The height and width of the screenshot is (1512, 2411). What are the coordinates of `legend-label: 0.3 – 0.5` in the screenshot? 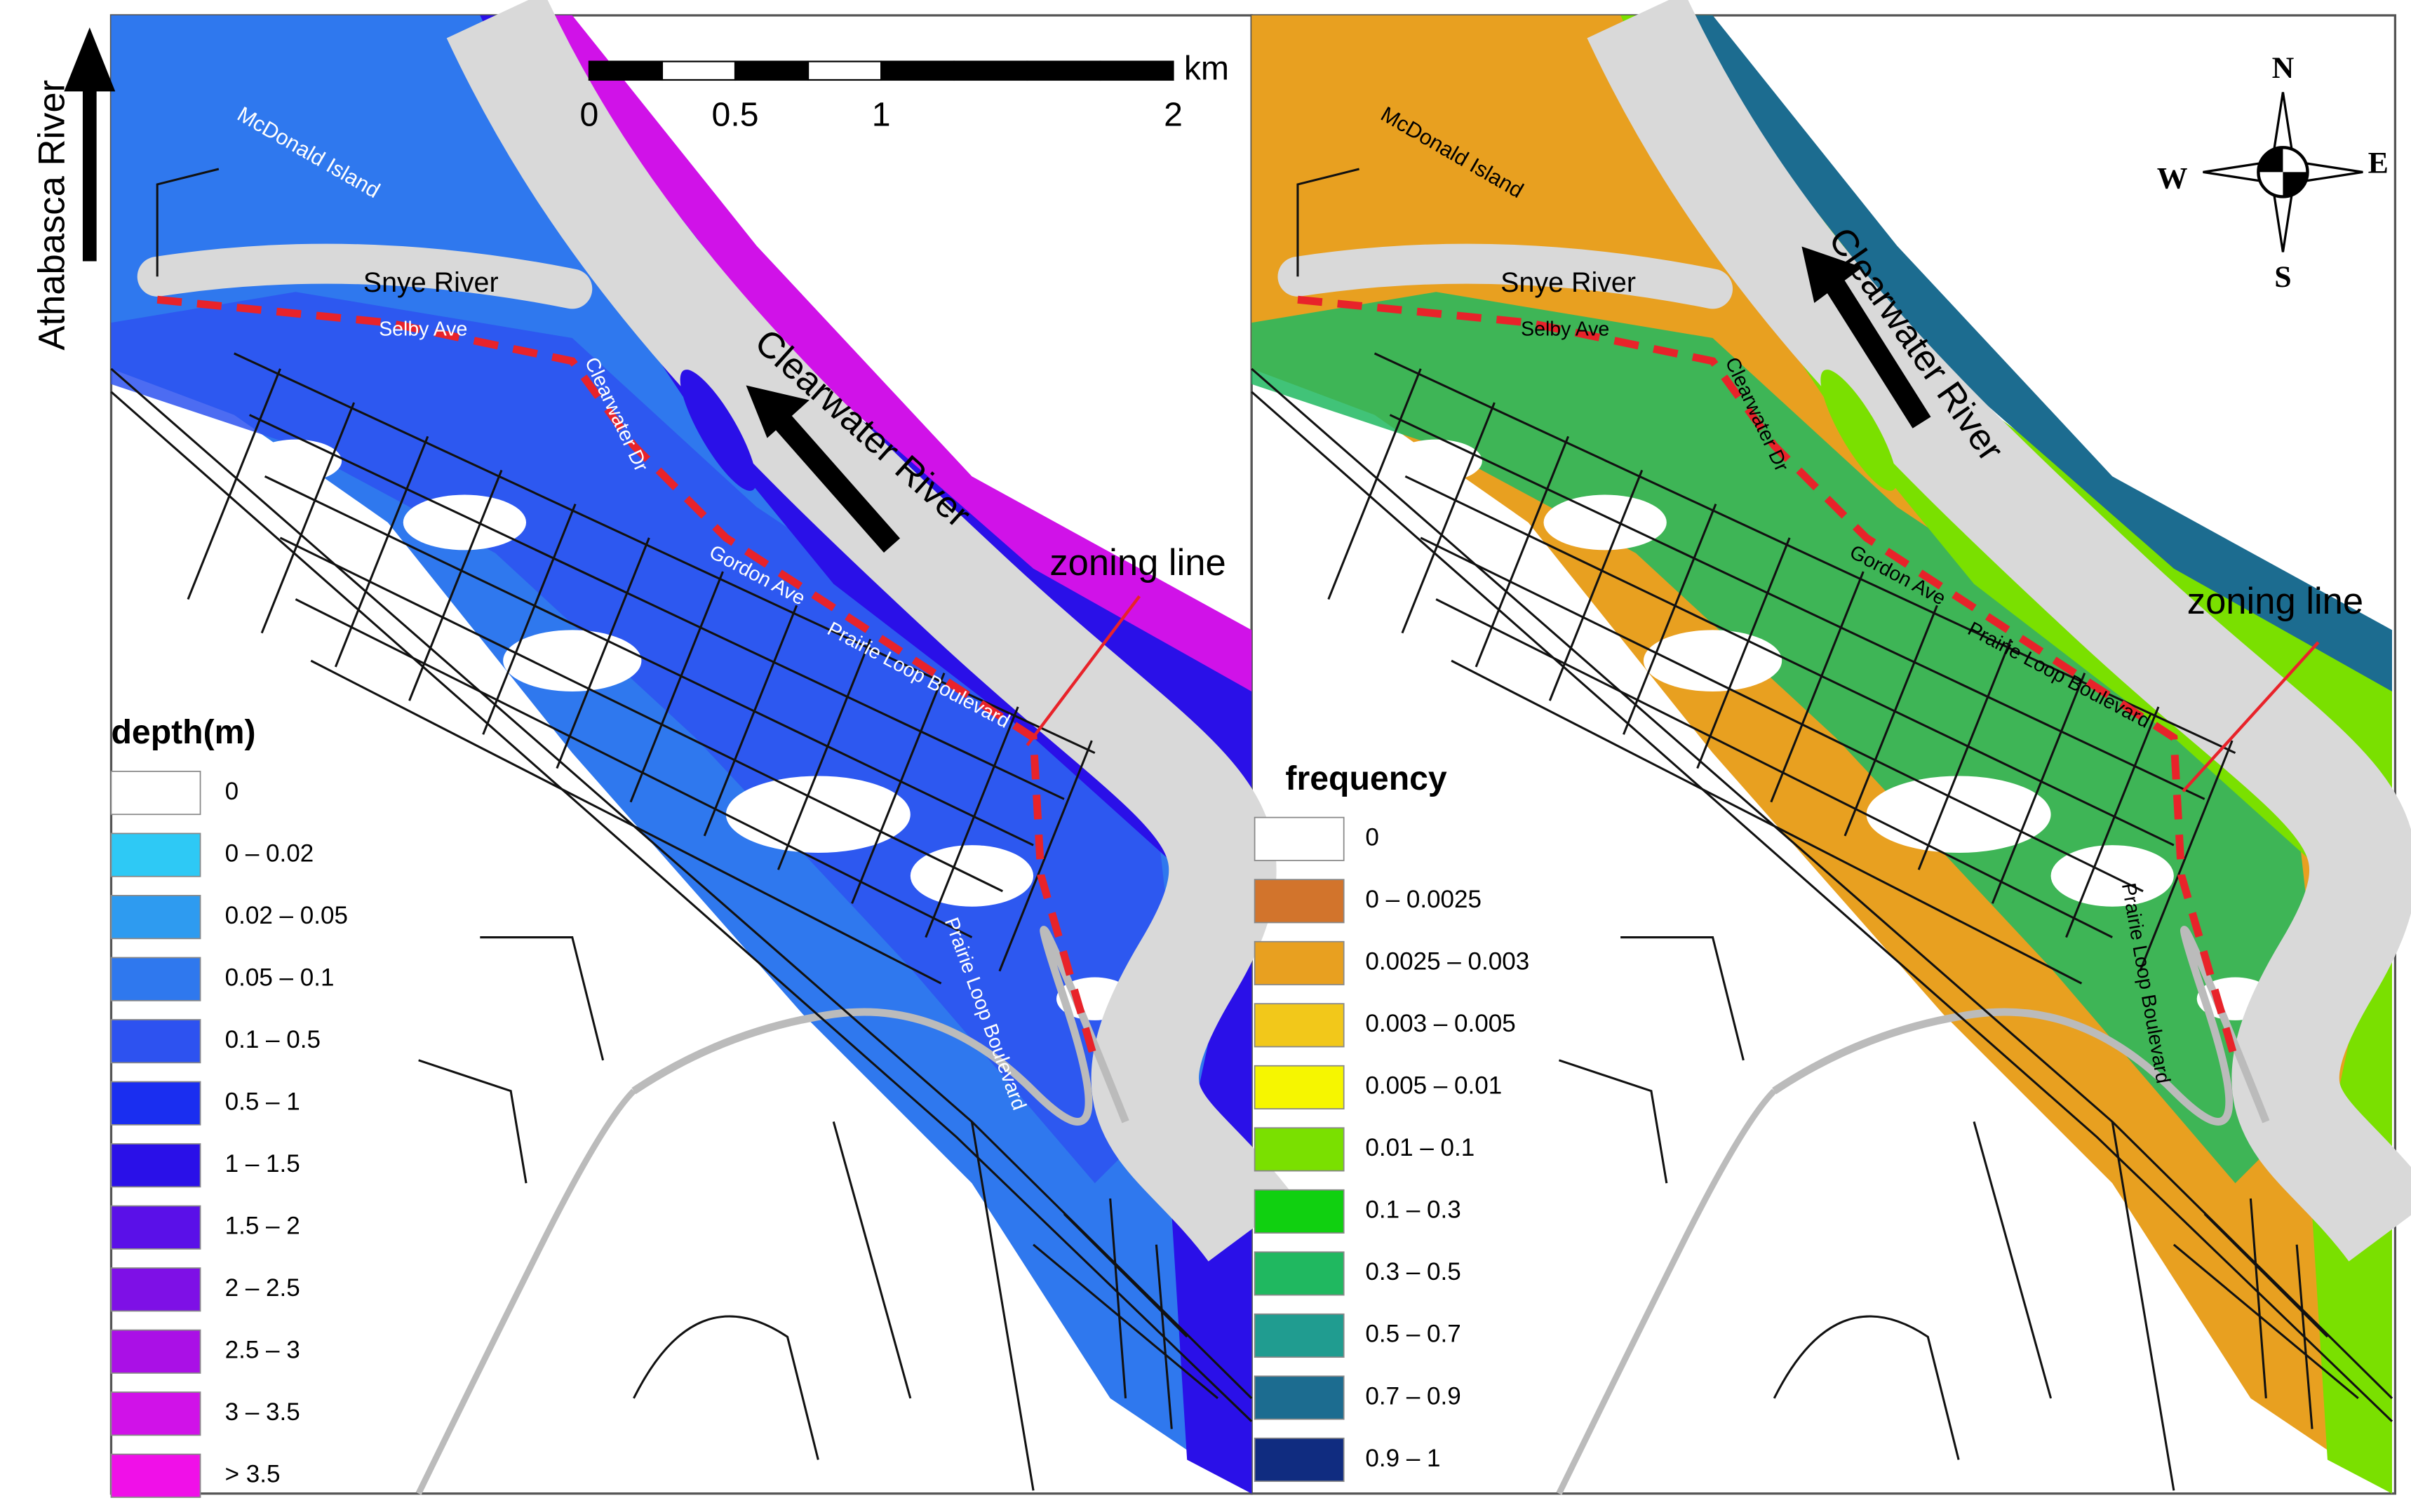 It's located at (1412, 1271).